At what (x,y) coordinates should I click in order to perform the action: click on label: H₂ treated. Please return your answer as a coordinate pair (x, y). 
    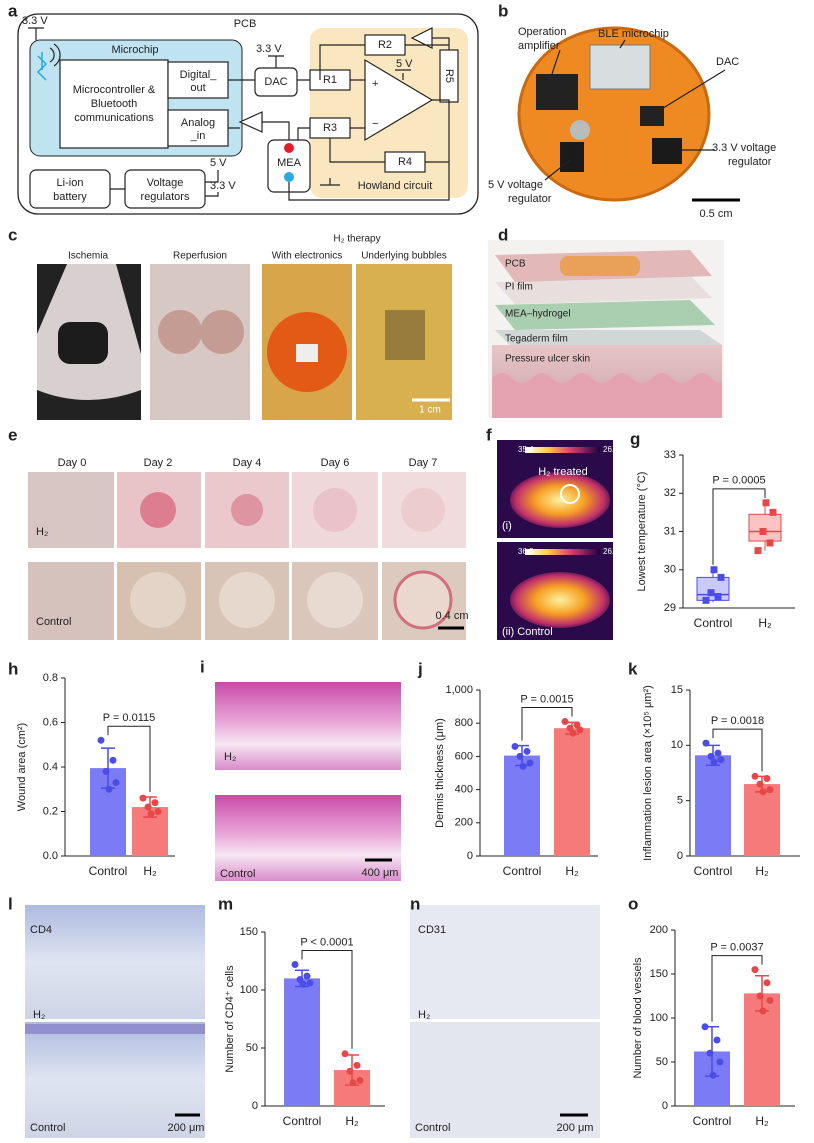
    Looking at the image, I should click on (563, 472).